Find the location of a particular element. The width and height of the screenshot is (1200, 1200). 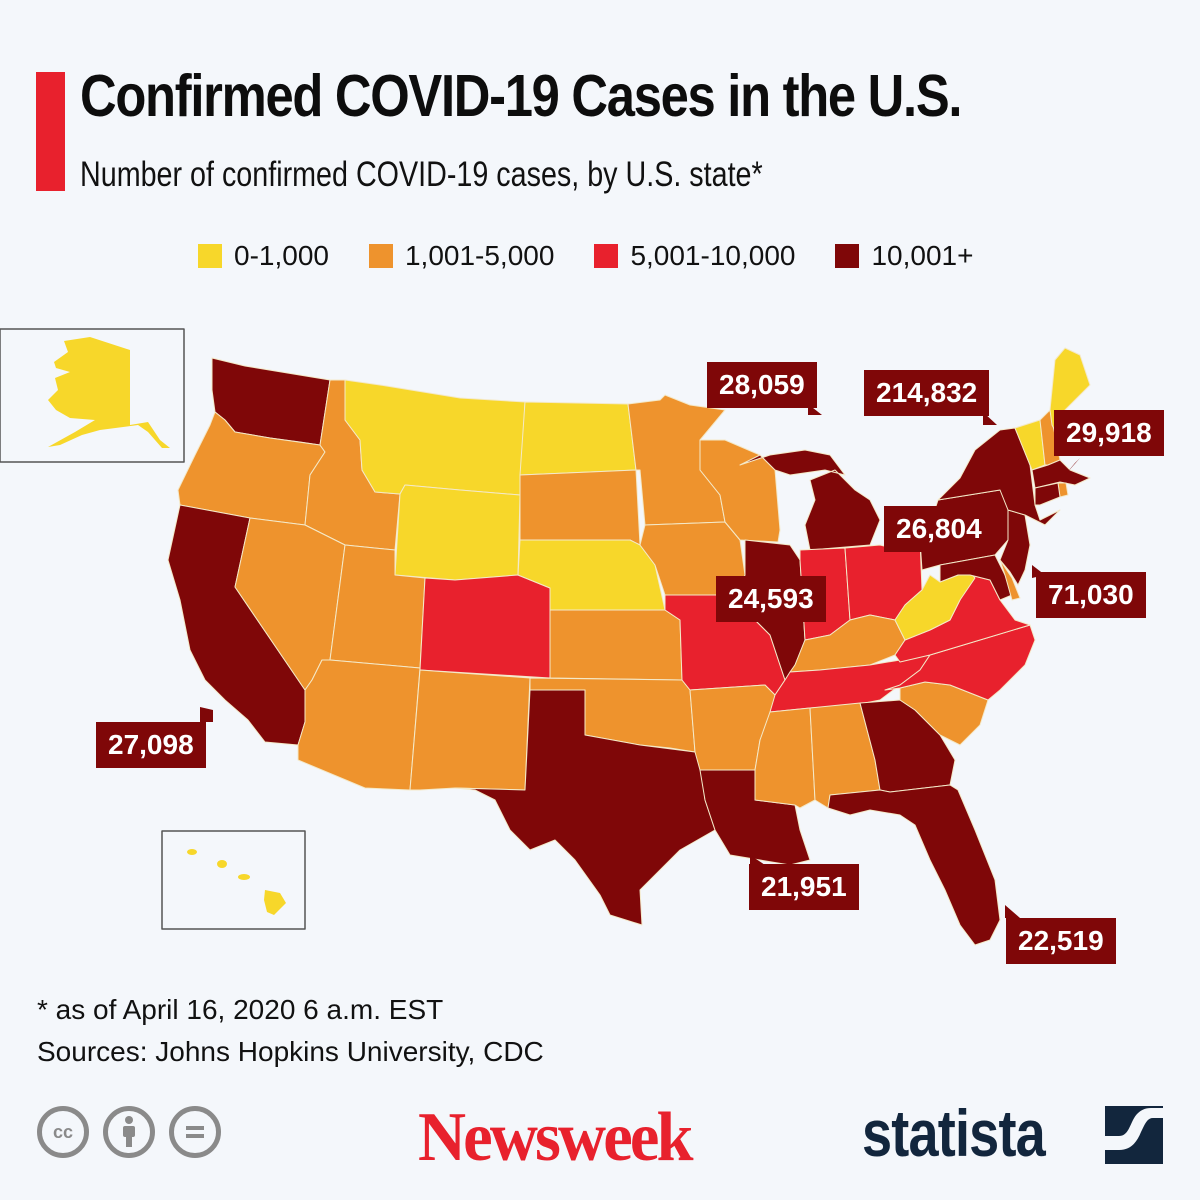

legend-item-10001-plus: 10,001+ is located at coordinates (904, 256).